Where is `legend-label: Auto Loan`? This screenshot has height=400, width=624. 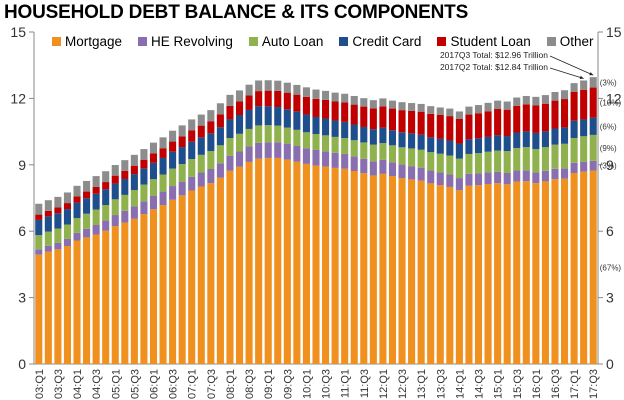
legend-label: Auto Loan is located at coordinates (292, 41).